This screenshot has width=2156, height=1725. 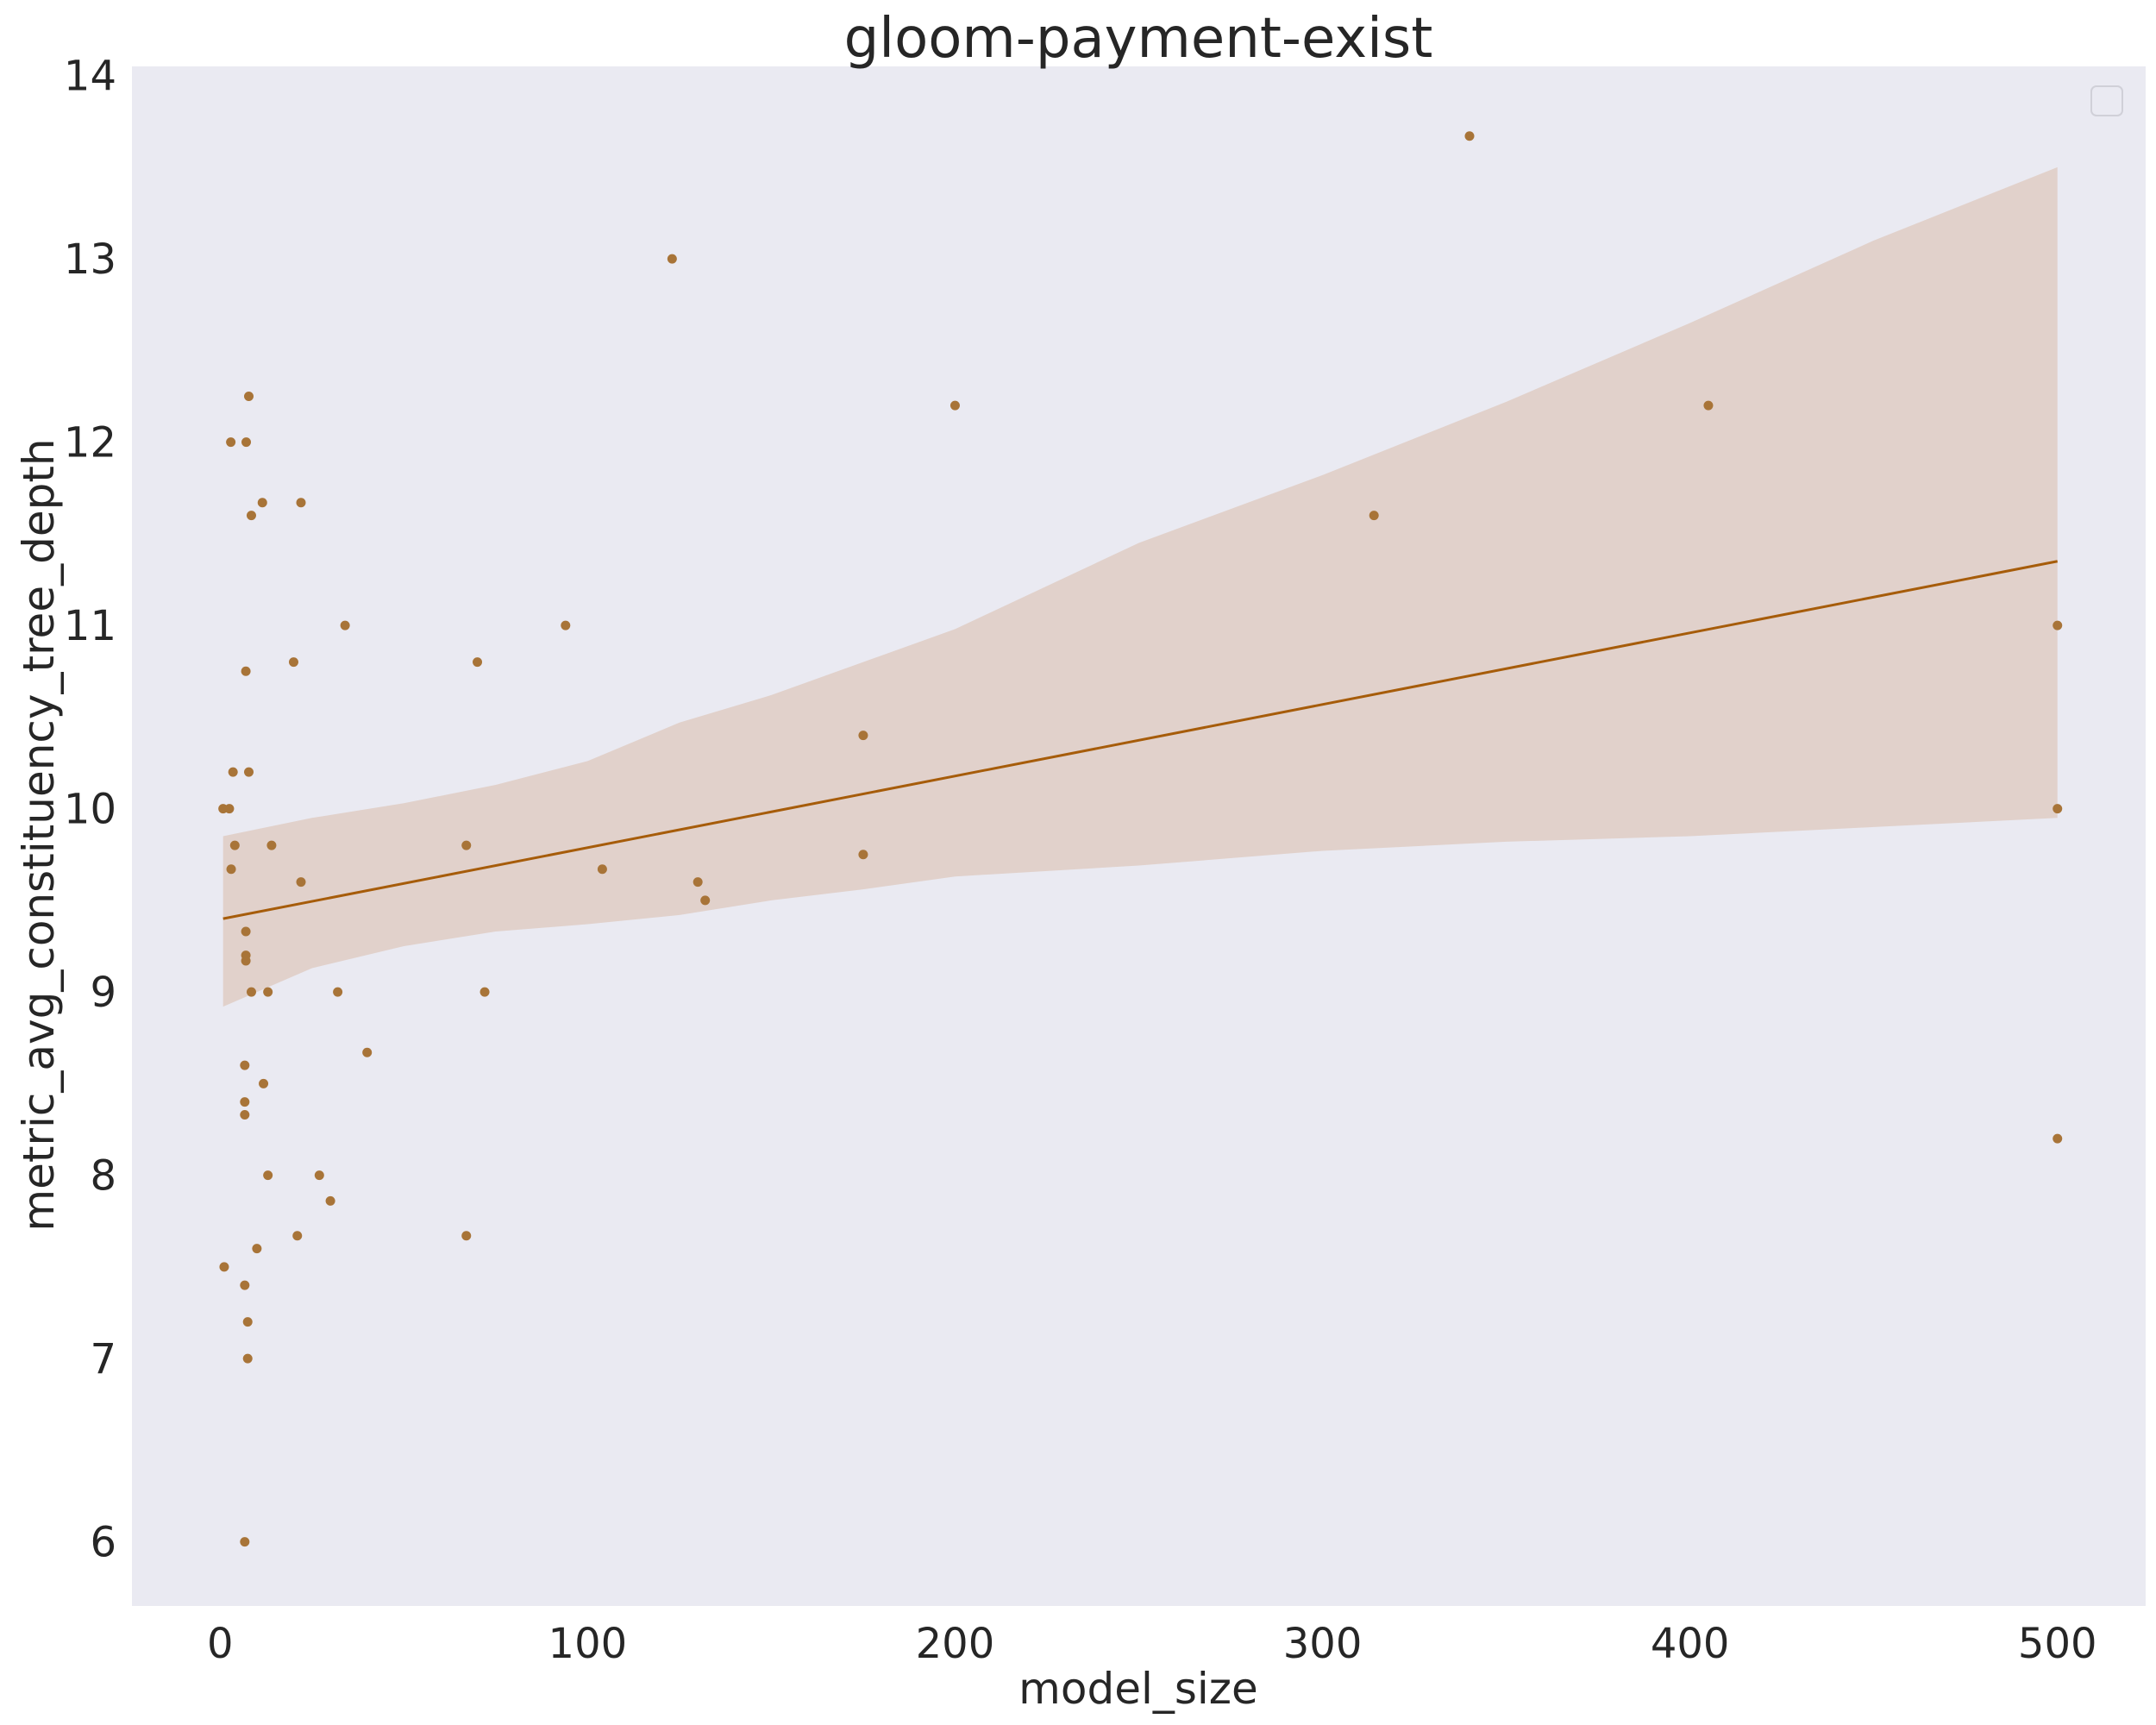 I want to click on x-tick-labels: 0 100 200 300 400 500, so click(x=1152, y=1644).